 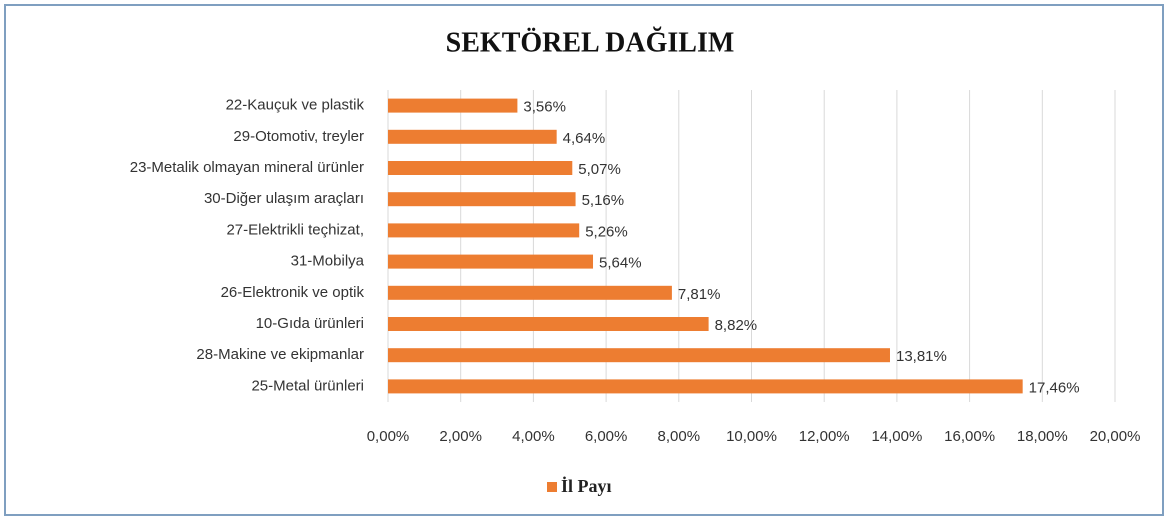 I want to click on y-tick-label: 22-Kauçuk ve plastik, so click(x=295, y=105).